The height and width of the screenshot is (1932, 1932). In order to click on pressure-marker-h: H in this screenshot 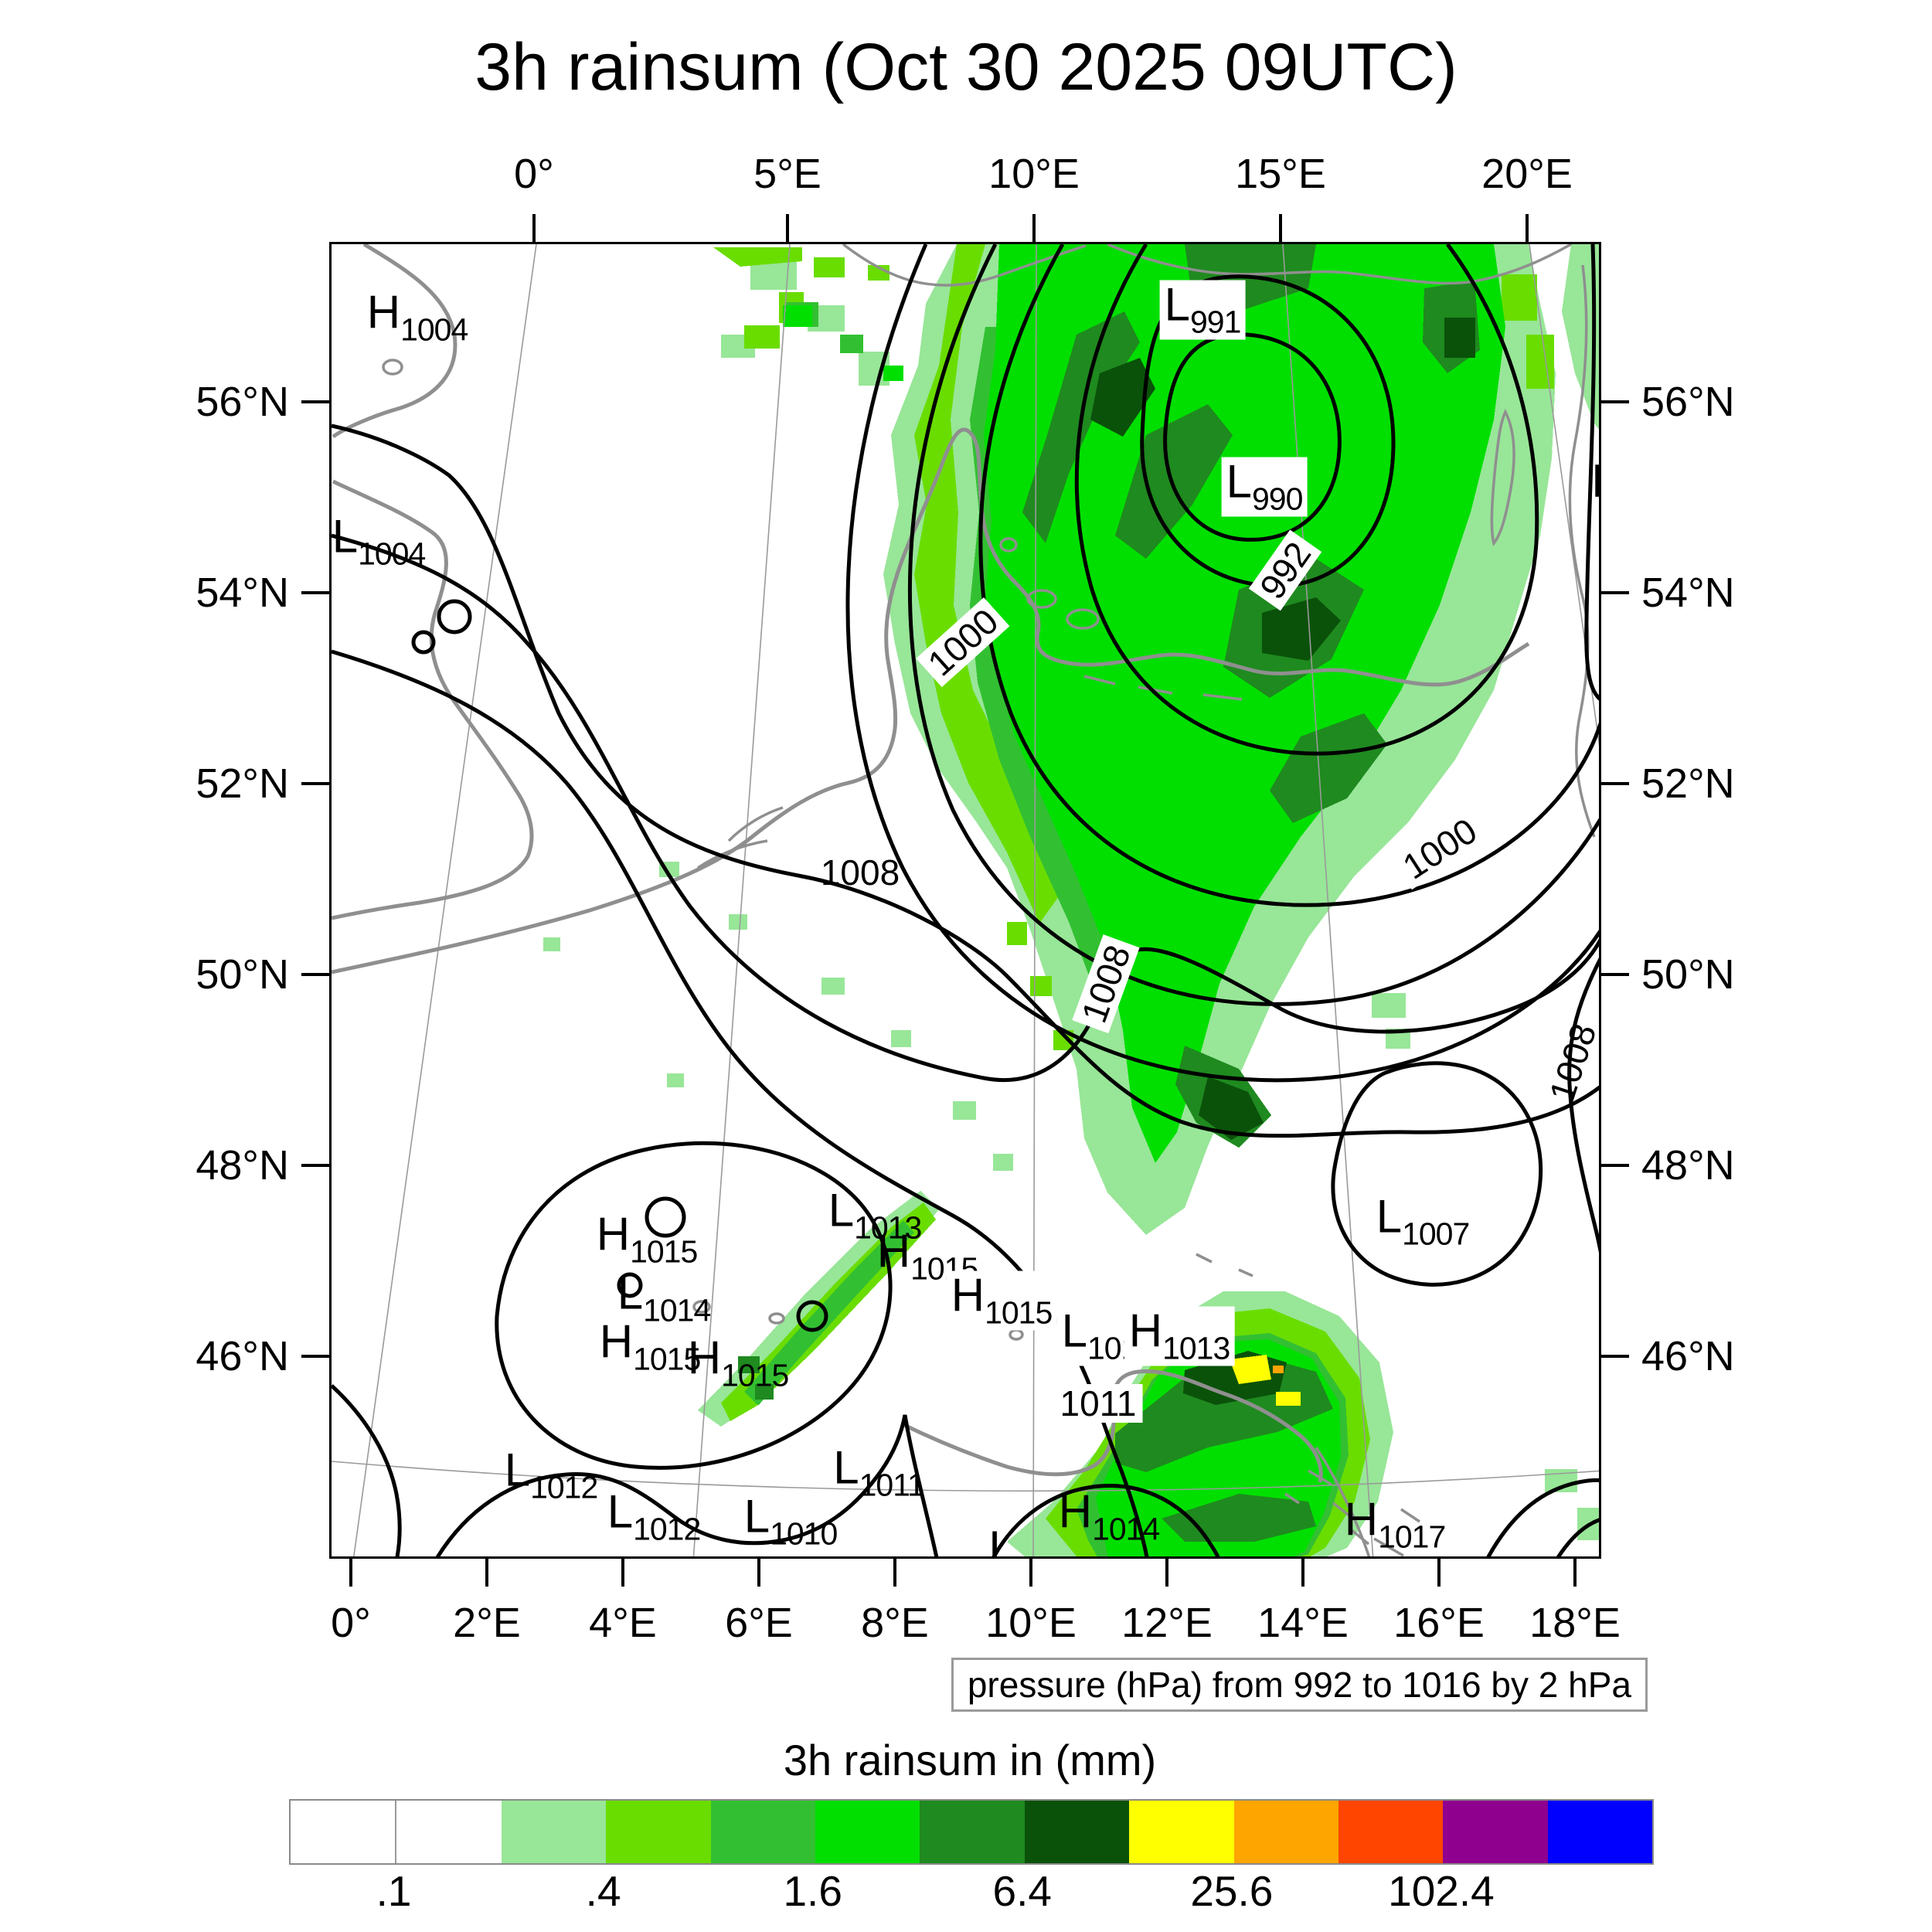, I will do `click(1595, 481)`.